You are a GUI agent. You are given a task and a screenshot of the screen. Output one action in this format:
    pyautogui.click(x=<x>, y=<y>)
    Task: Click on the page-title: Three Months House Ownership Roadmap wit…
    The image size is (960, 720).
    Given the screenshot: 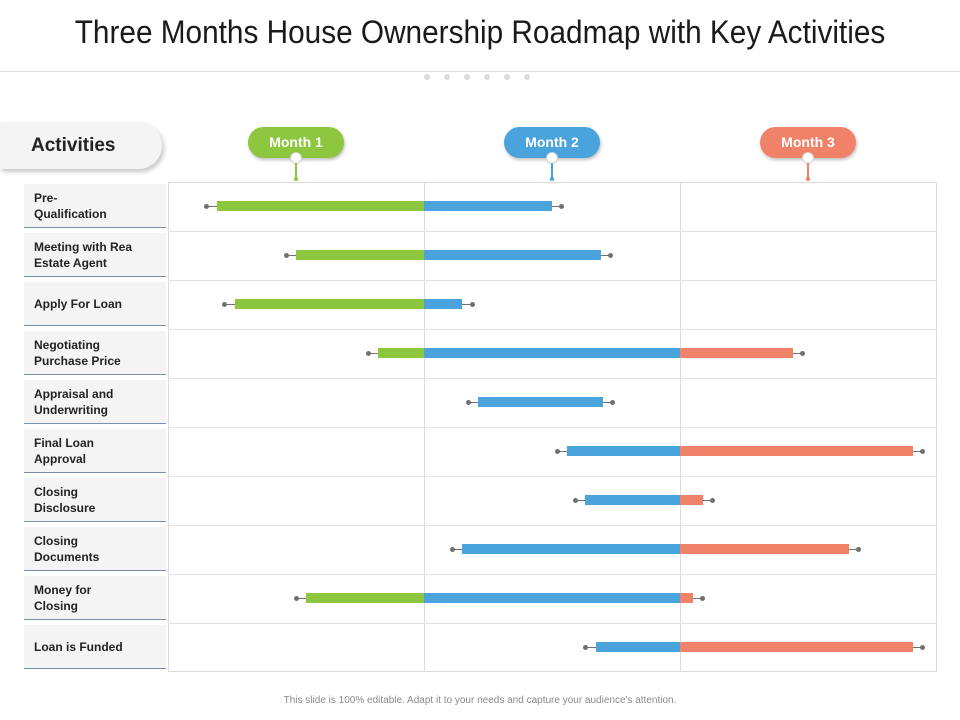 What is the action you would take?
    pyautogui.click(x=480, y=32)
    